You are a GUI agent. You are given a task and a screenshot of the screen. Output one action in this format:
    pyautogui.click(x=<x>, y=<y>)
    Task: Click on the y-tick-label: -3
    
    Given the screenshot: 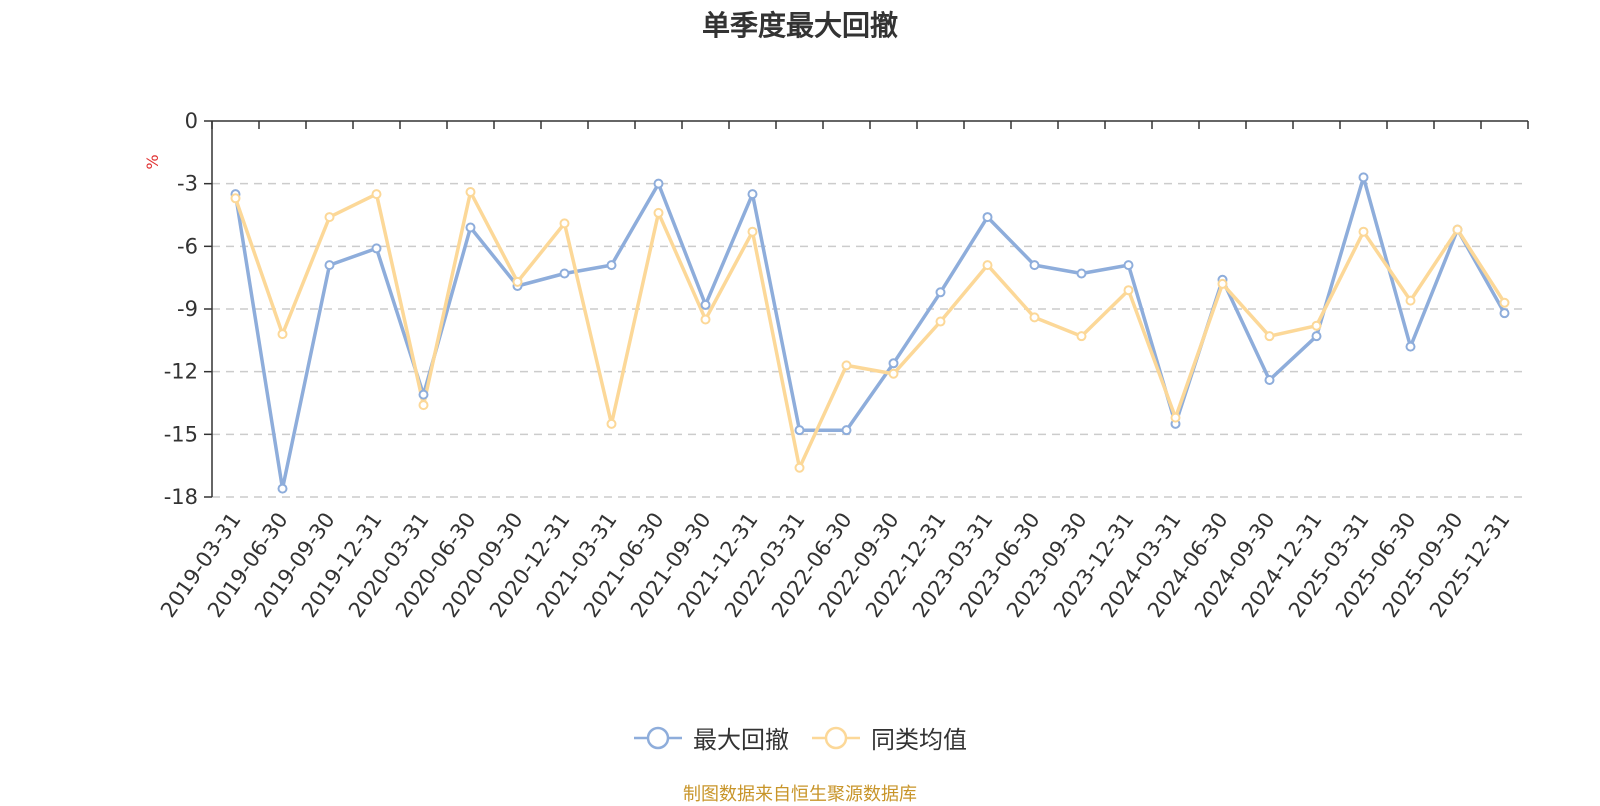 What is the action you would take?
    pyautogui.click(x=187, y=184)
    